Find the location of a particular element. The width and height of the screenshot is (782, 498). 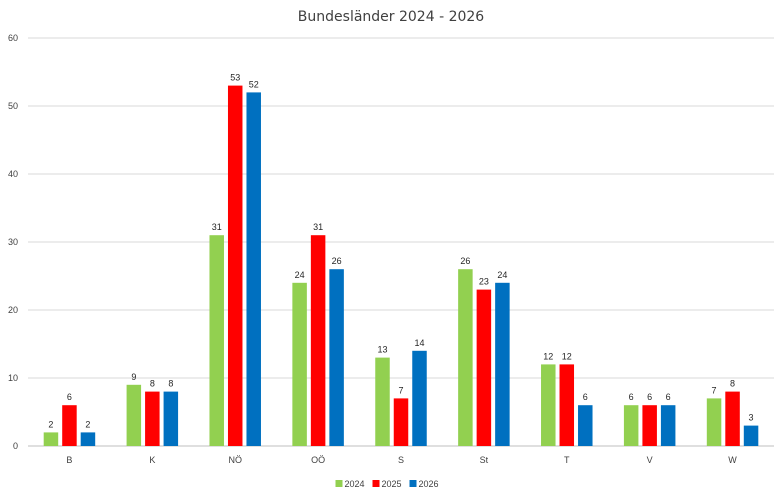

x-axis-ticks: B K NÖ OÖ S St T V W is located at coordinates (401, 460).